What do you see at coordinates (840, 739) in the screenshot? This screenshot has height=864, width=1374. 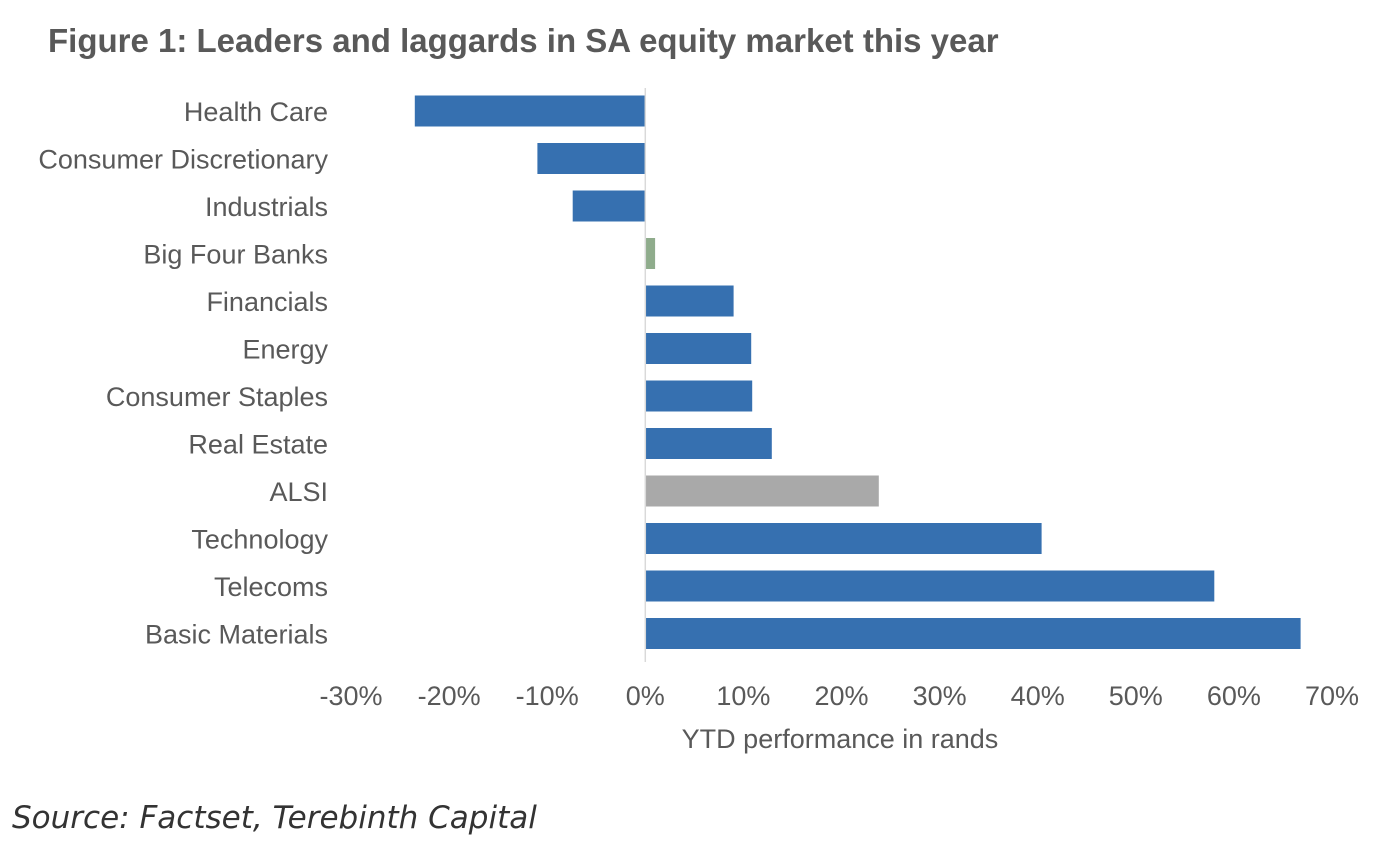 I see `x-axis-title: YTD performance in rands` at bounding box center [840, 739].